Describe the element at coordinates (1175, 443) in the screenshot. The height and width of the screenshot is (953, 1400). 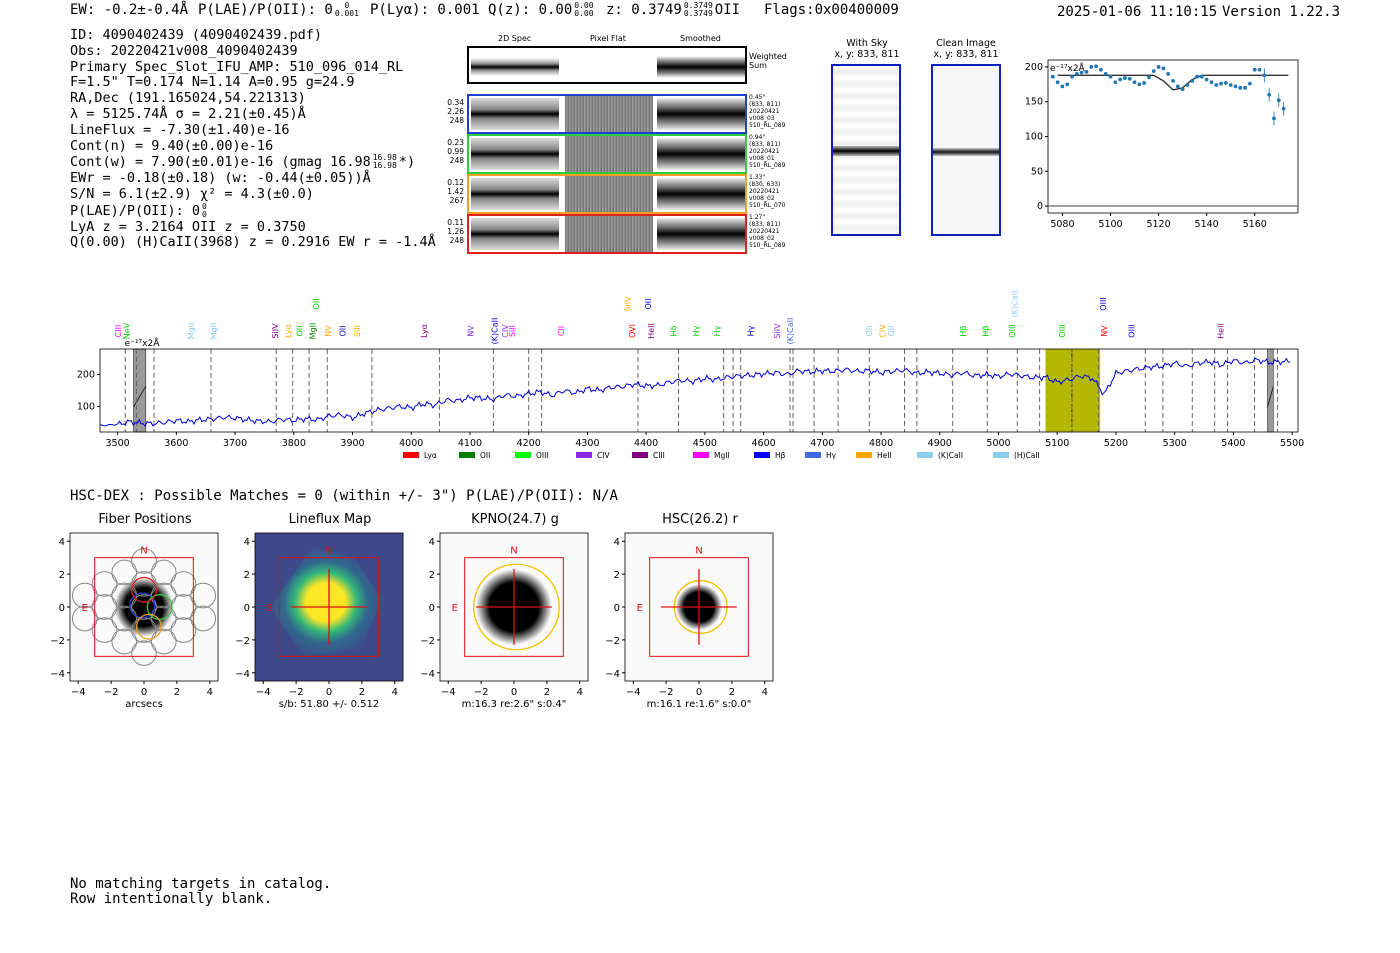
I see `full-x-tick-label: 5300` at that location.